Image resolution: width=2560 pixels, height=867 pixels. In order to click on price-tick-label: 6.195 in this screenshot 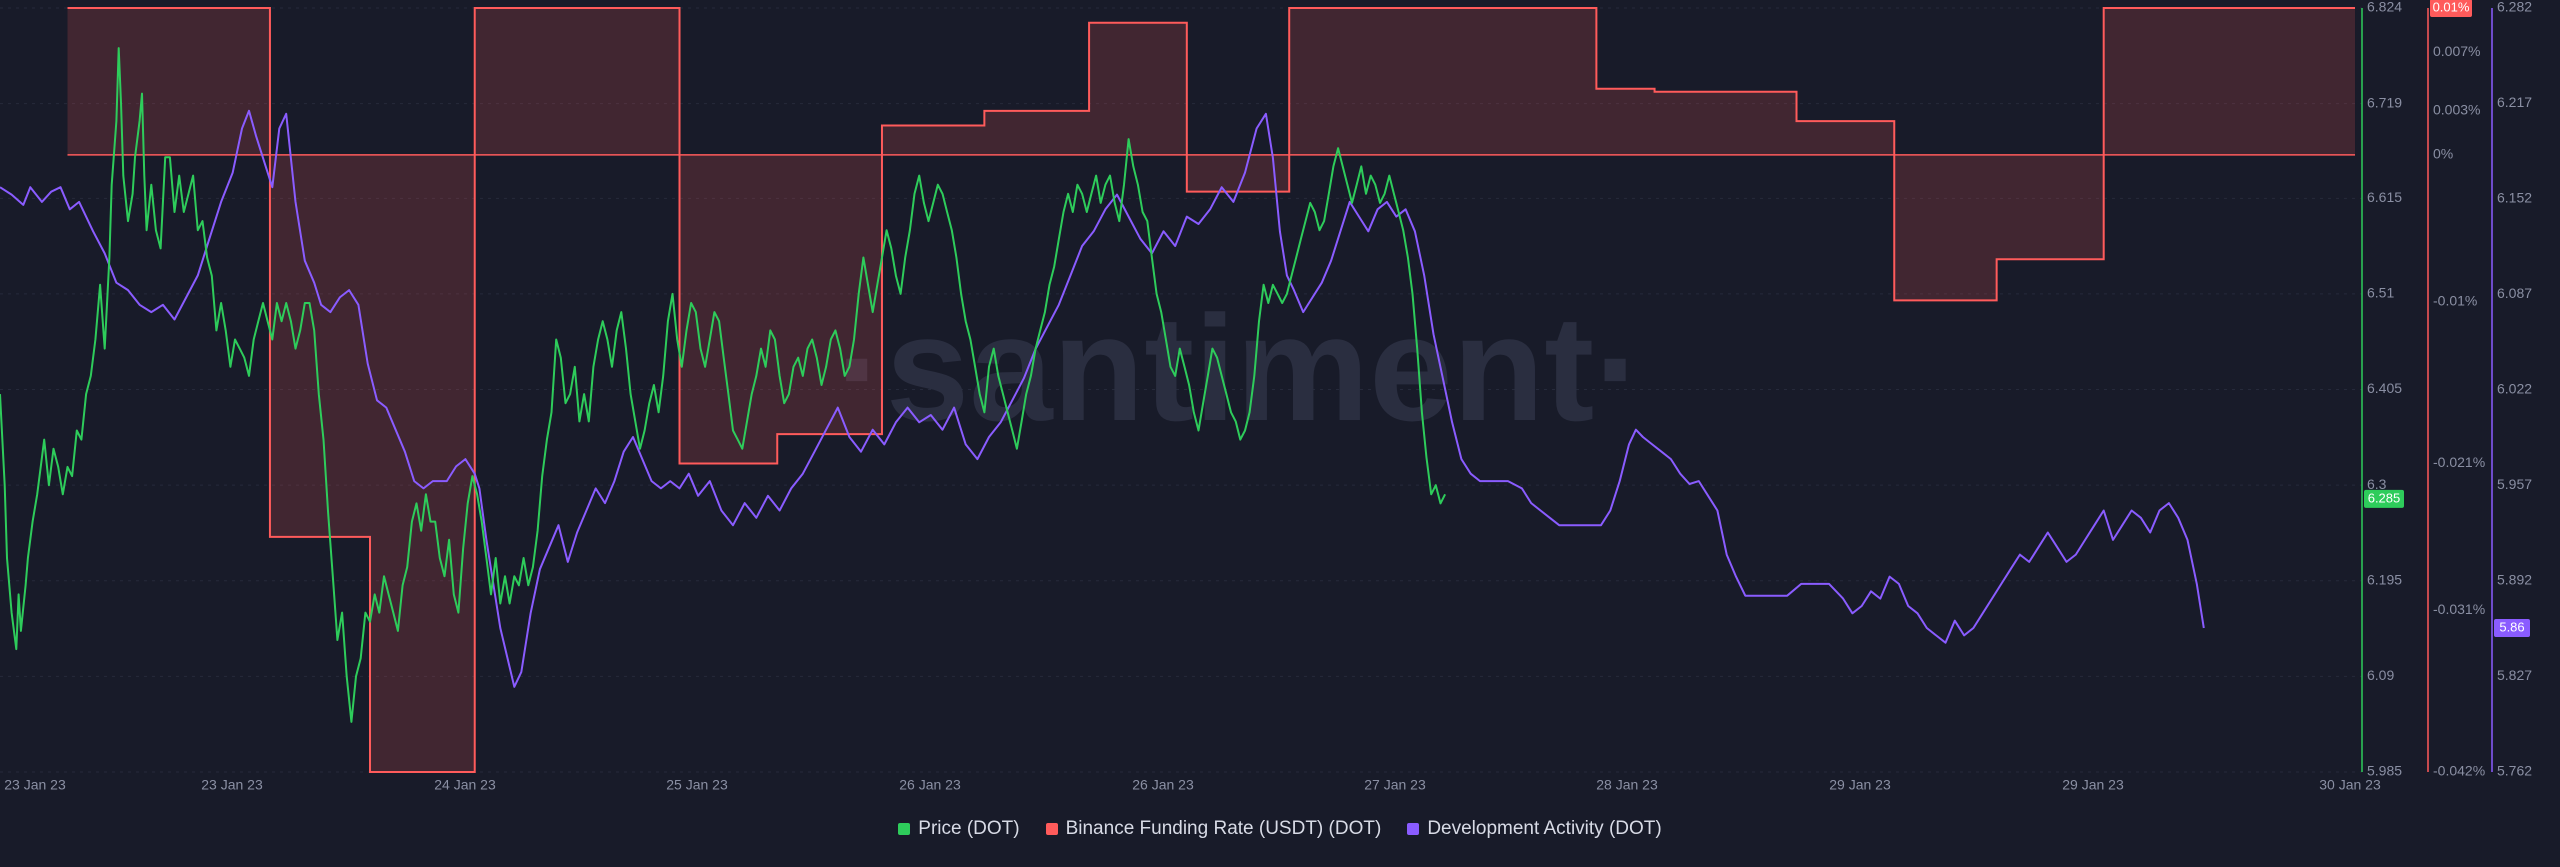, I will do `click(2384, 579)`.